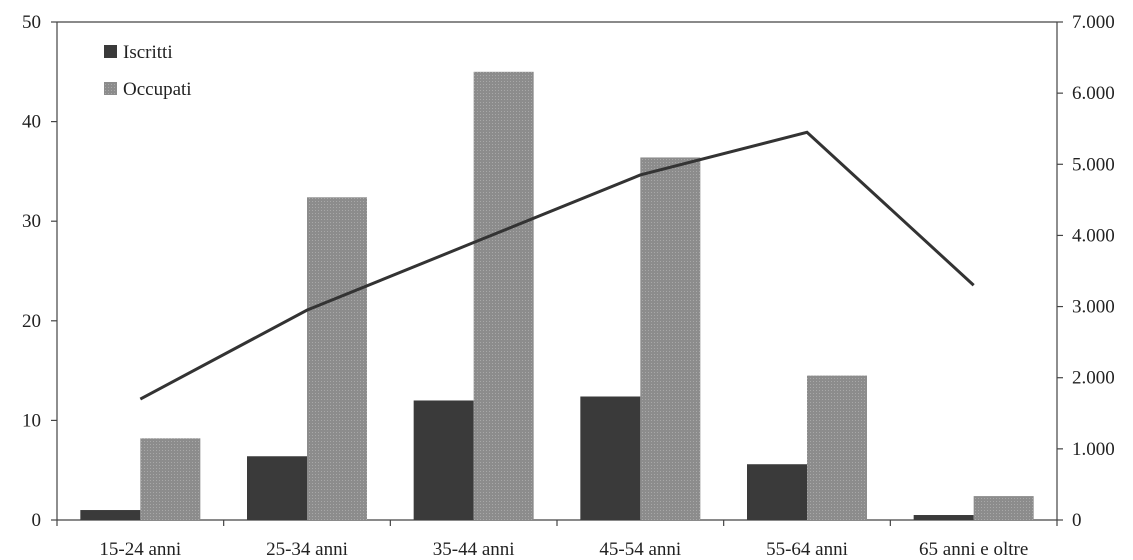 The width and height of the screenshot is (1133, 560). What do you see at coordinates (110, 88) in the screenshot?
I see `legend-swatch-occupati` at bounding box center [110, 88].